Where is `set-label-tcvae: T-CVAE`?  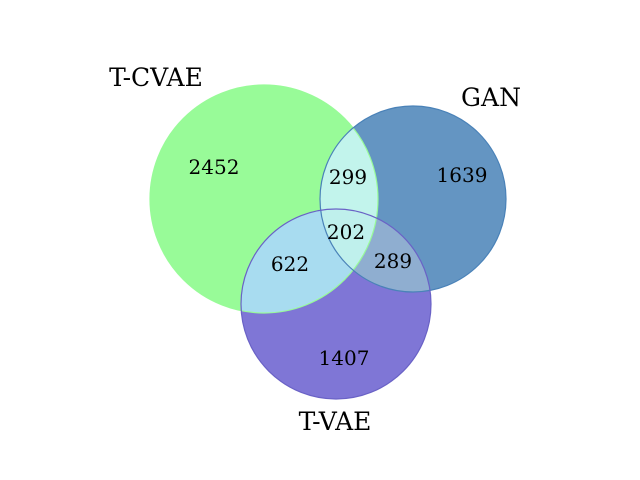 set-label-tcvae: T-CVAE is located at coordinates (156, 77).